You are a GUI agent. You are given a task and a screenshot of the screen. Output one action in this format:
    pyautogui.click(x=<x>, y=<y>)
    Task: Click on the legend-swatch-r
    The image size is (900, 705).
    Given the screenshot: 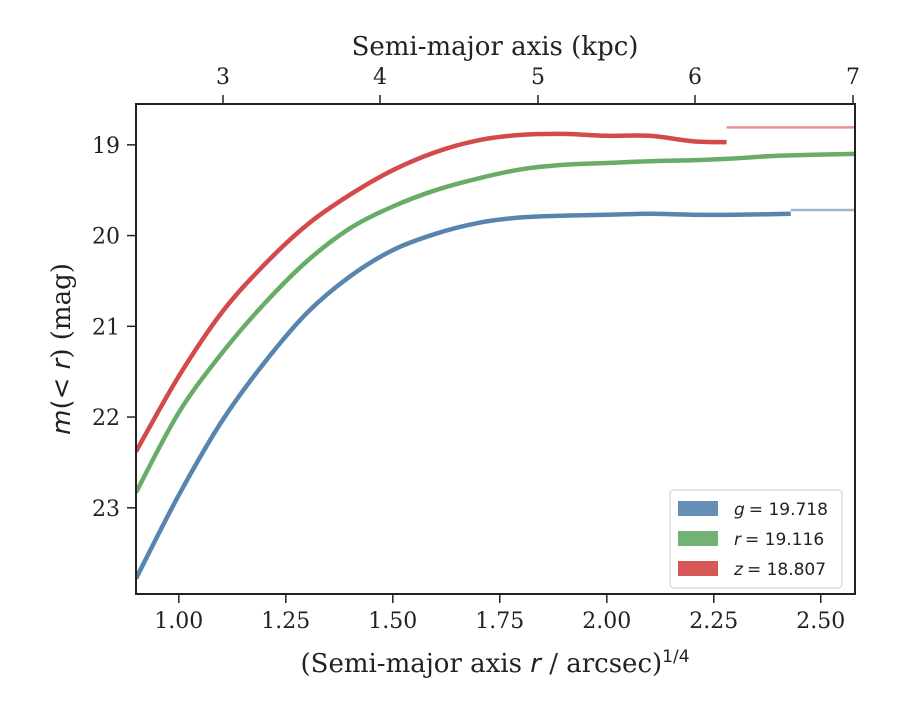 What is the action you would take?
    pyautogui.click(x=698, y=538)
    